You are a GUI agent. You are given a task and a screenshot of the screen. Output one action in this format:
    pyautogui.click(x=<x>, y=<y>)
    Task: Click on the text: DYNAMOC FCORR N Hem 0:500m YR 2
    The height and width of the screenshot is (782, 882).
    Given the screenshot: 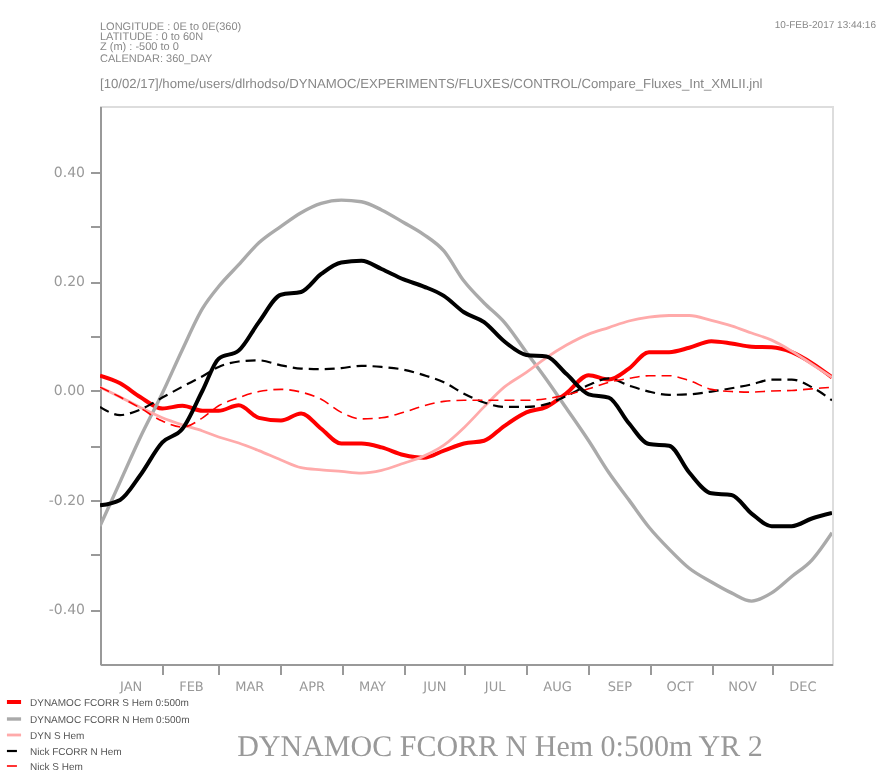 What is the action you would take?
    pyautogui.click(x=500, y=748)
    